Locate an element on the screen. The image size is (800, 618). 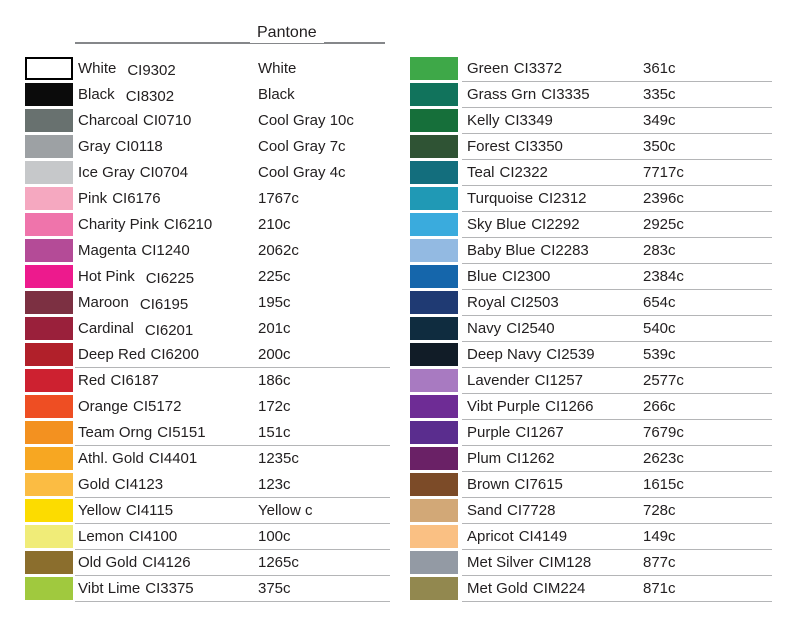
color-code: CI4123 is located at coordinates (139, 484).